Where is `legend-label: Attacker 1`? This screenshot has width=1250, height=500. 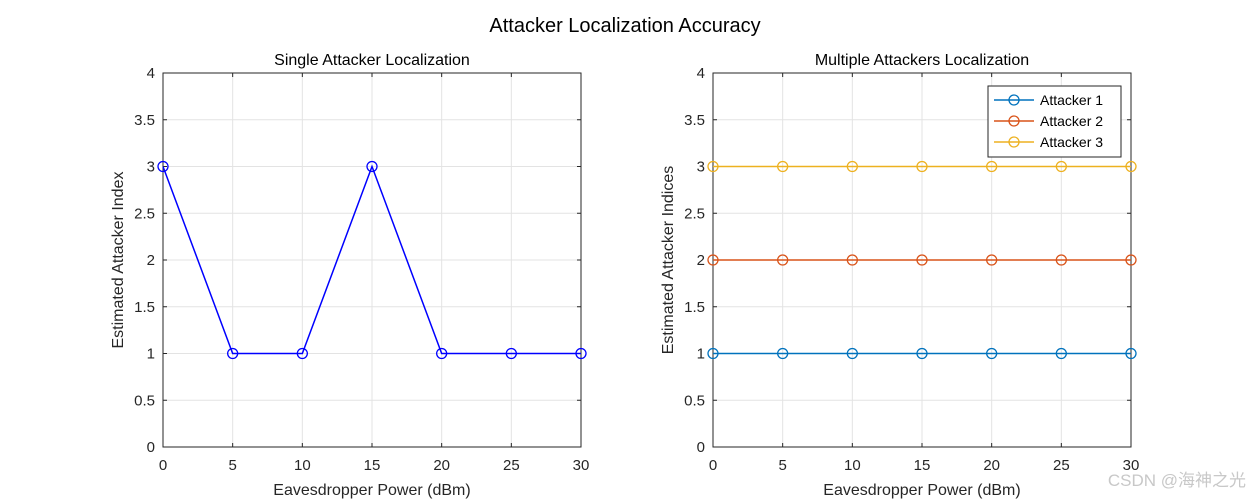 legend-label: Attacker 1 is located at coordinates (1071, 100).